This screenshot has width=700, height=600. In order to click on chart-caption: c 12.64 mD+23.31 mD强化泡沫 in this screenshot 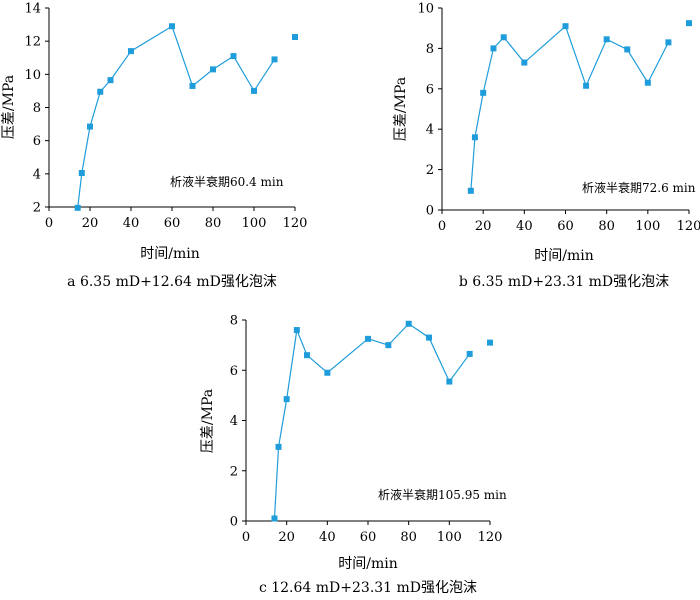, I will do `click(368, 588)`.